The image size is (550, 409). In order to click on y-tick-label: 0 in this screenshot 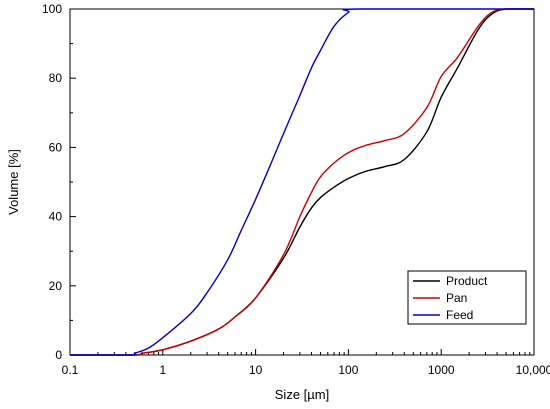, I will do `click(58, 355)`.